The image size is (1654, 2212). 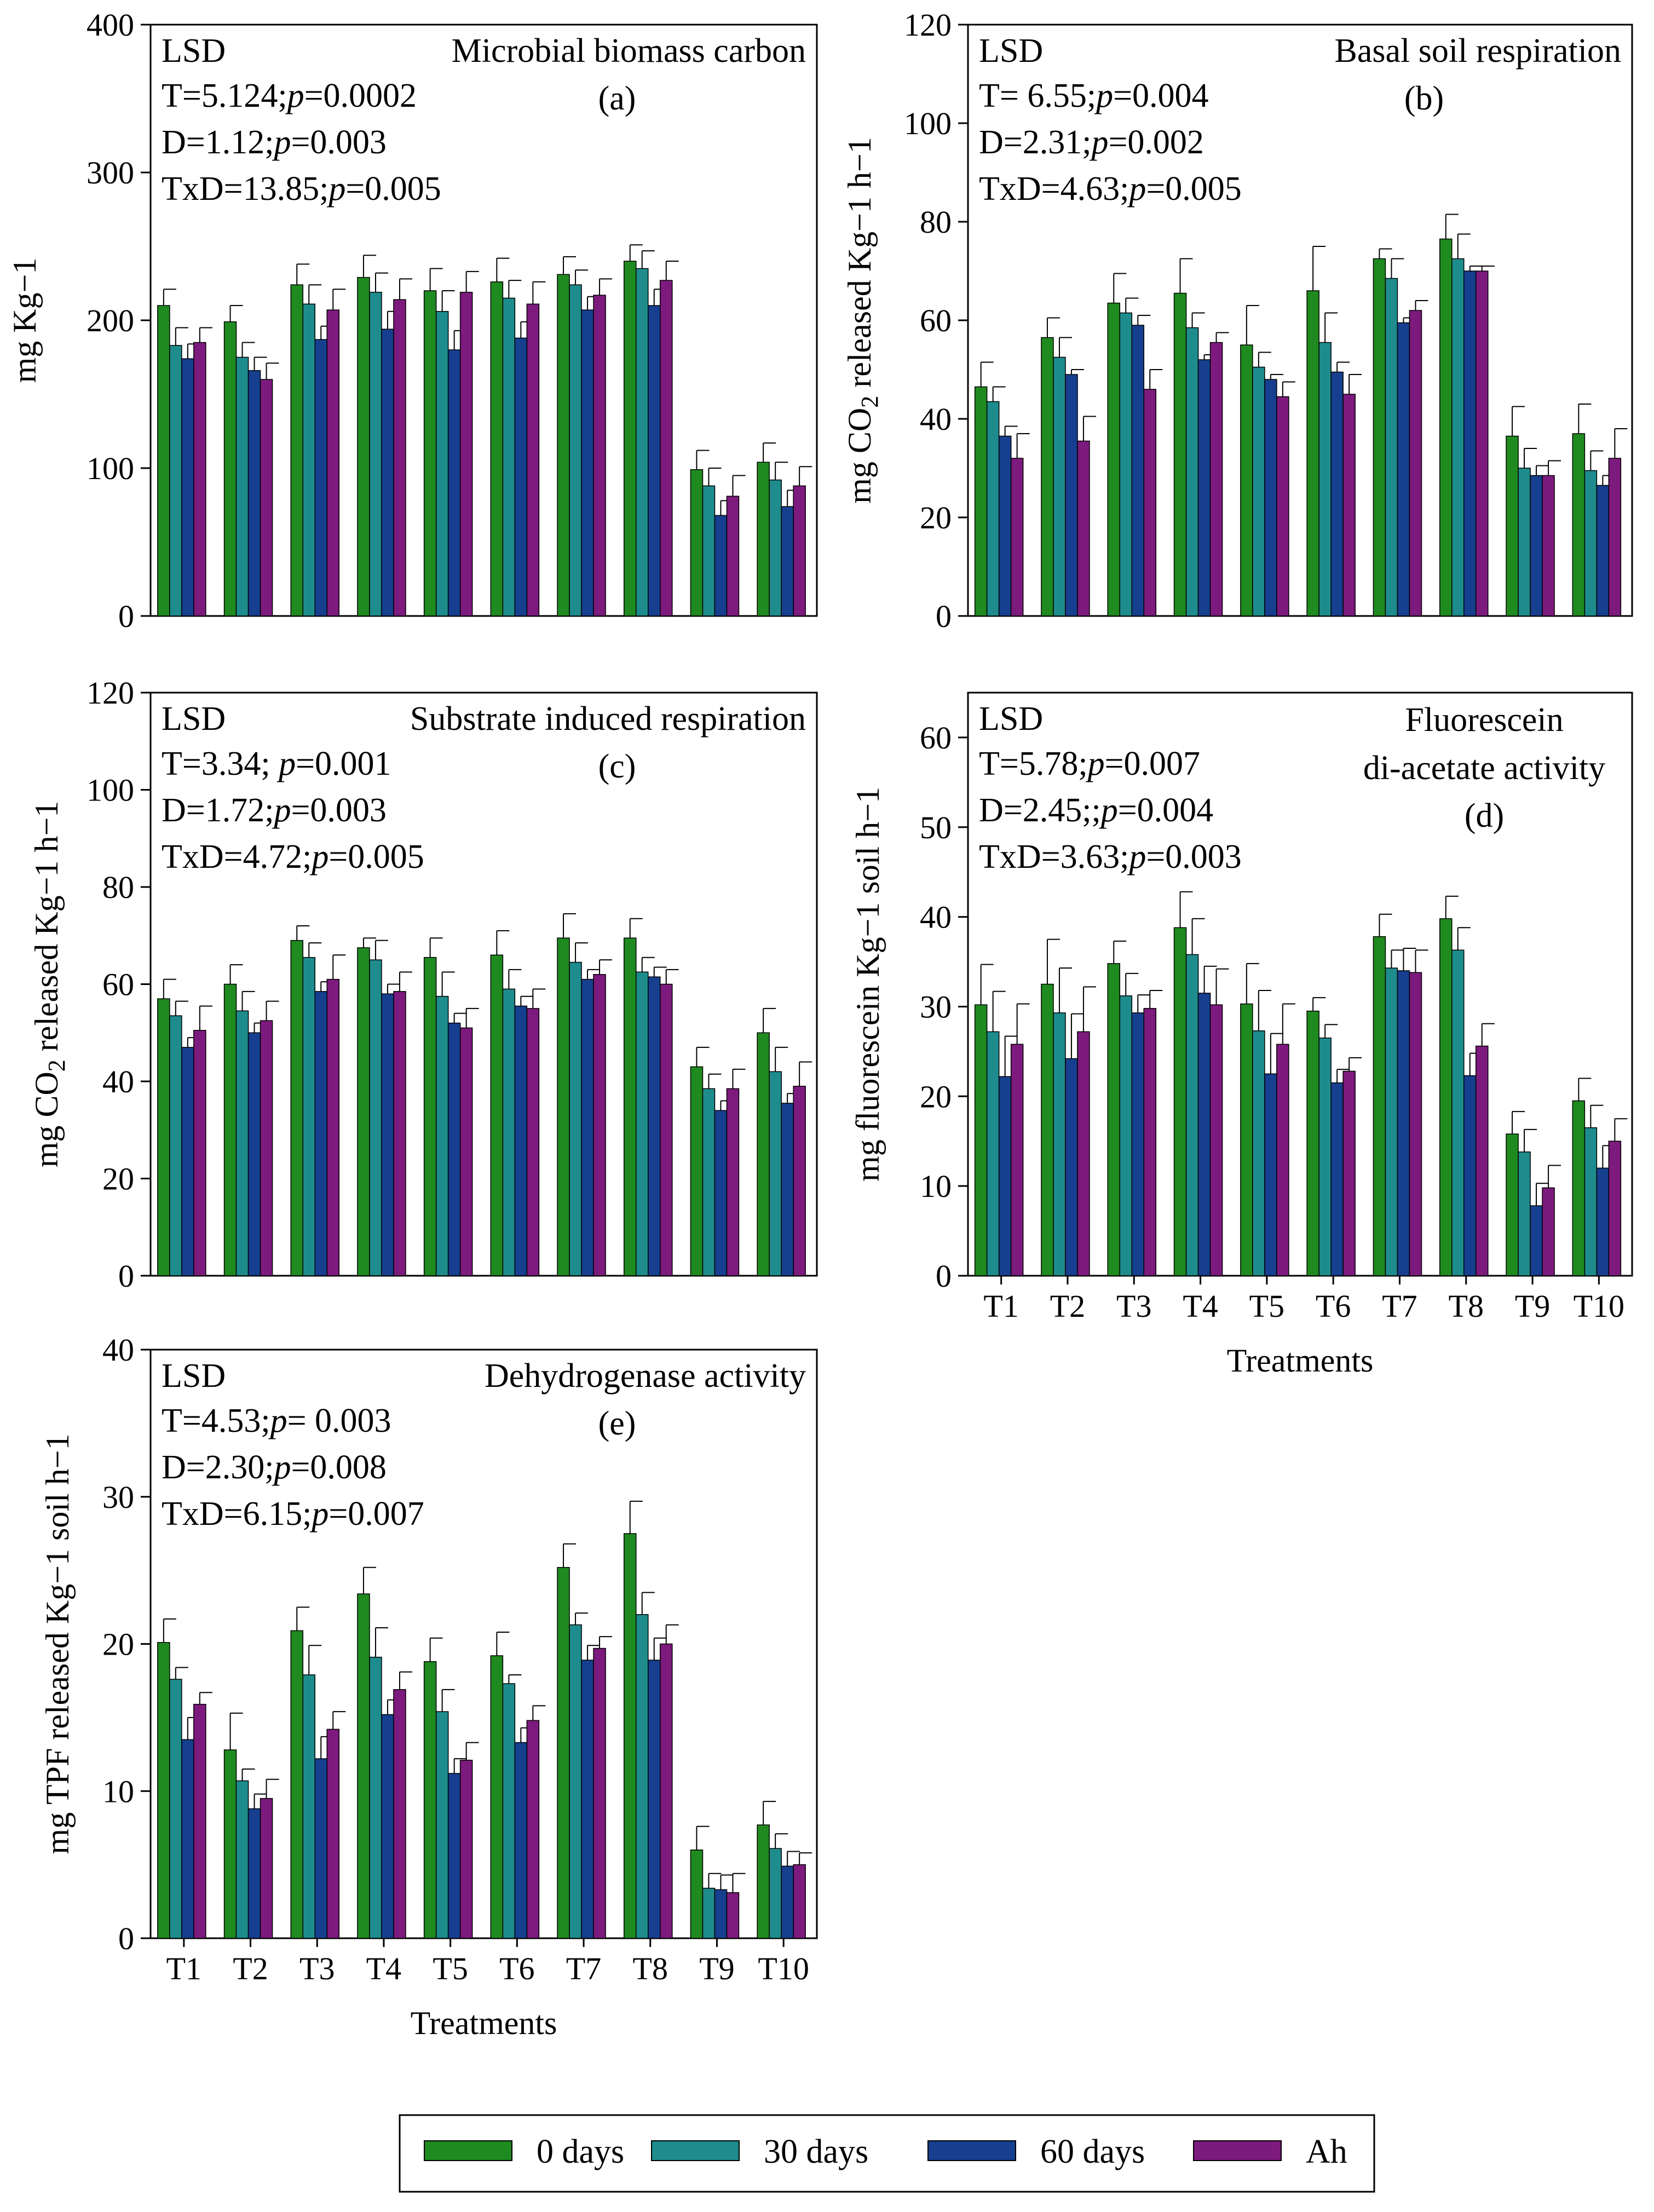 What do you see at coordinates (1424, 99) in the screenshot?
I see `panel-label: (b)` at bounding box center [1424, 99].